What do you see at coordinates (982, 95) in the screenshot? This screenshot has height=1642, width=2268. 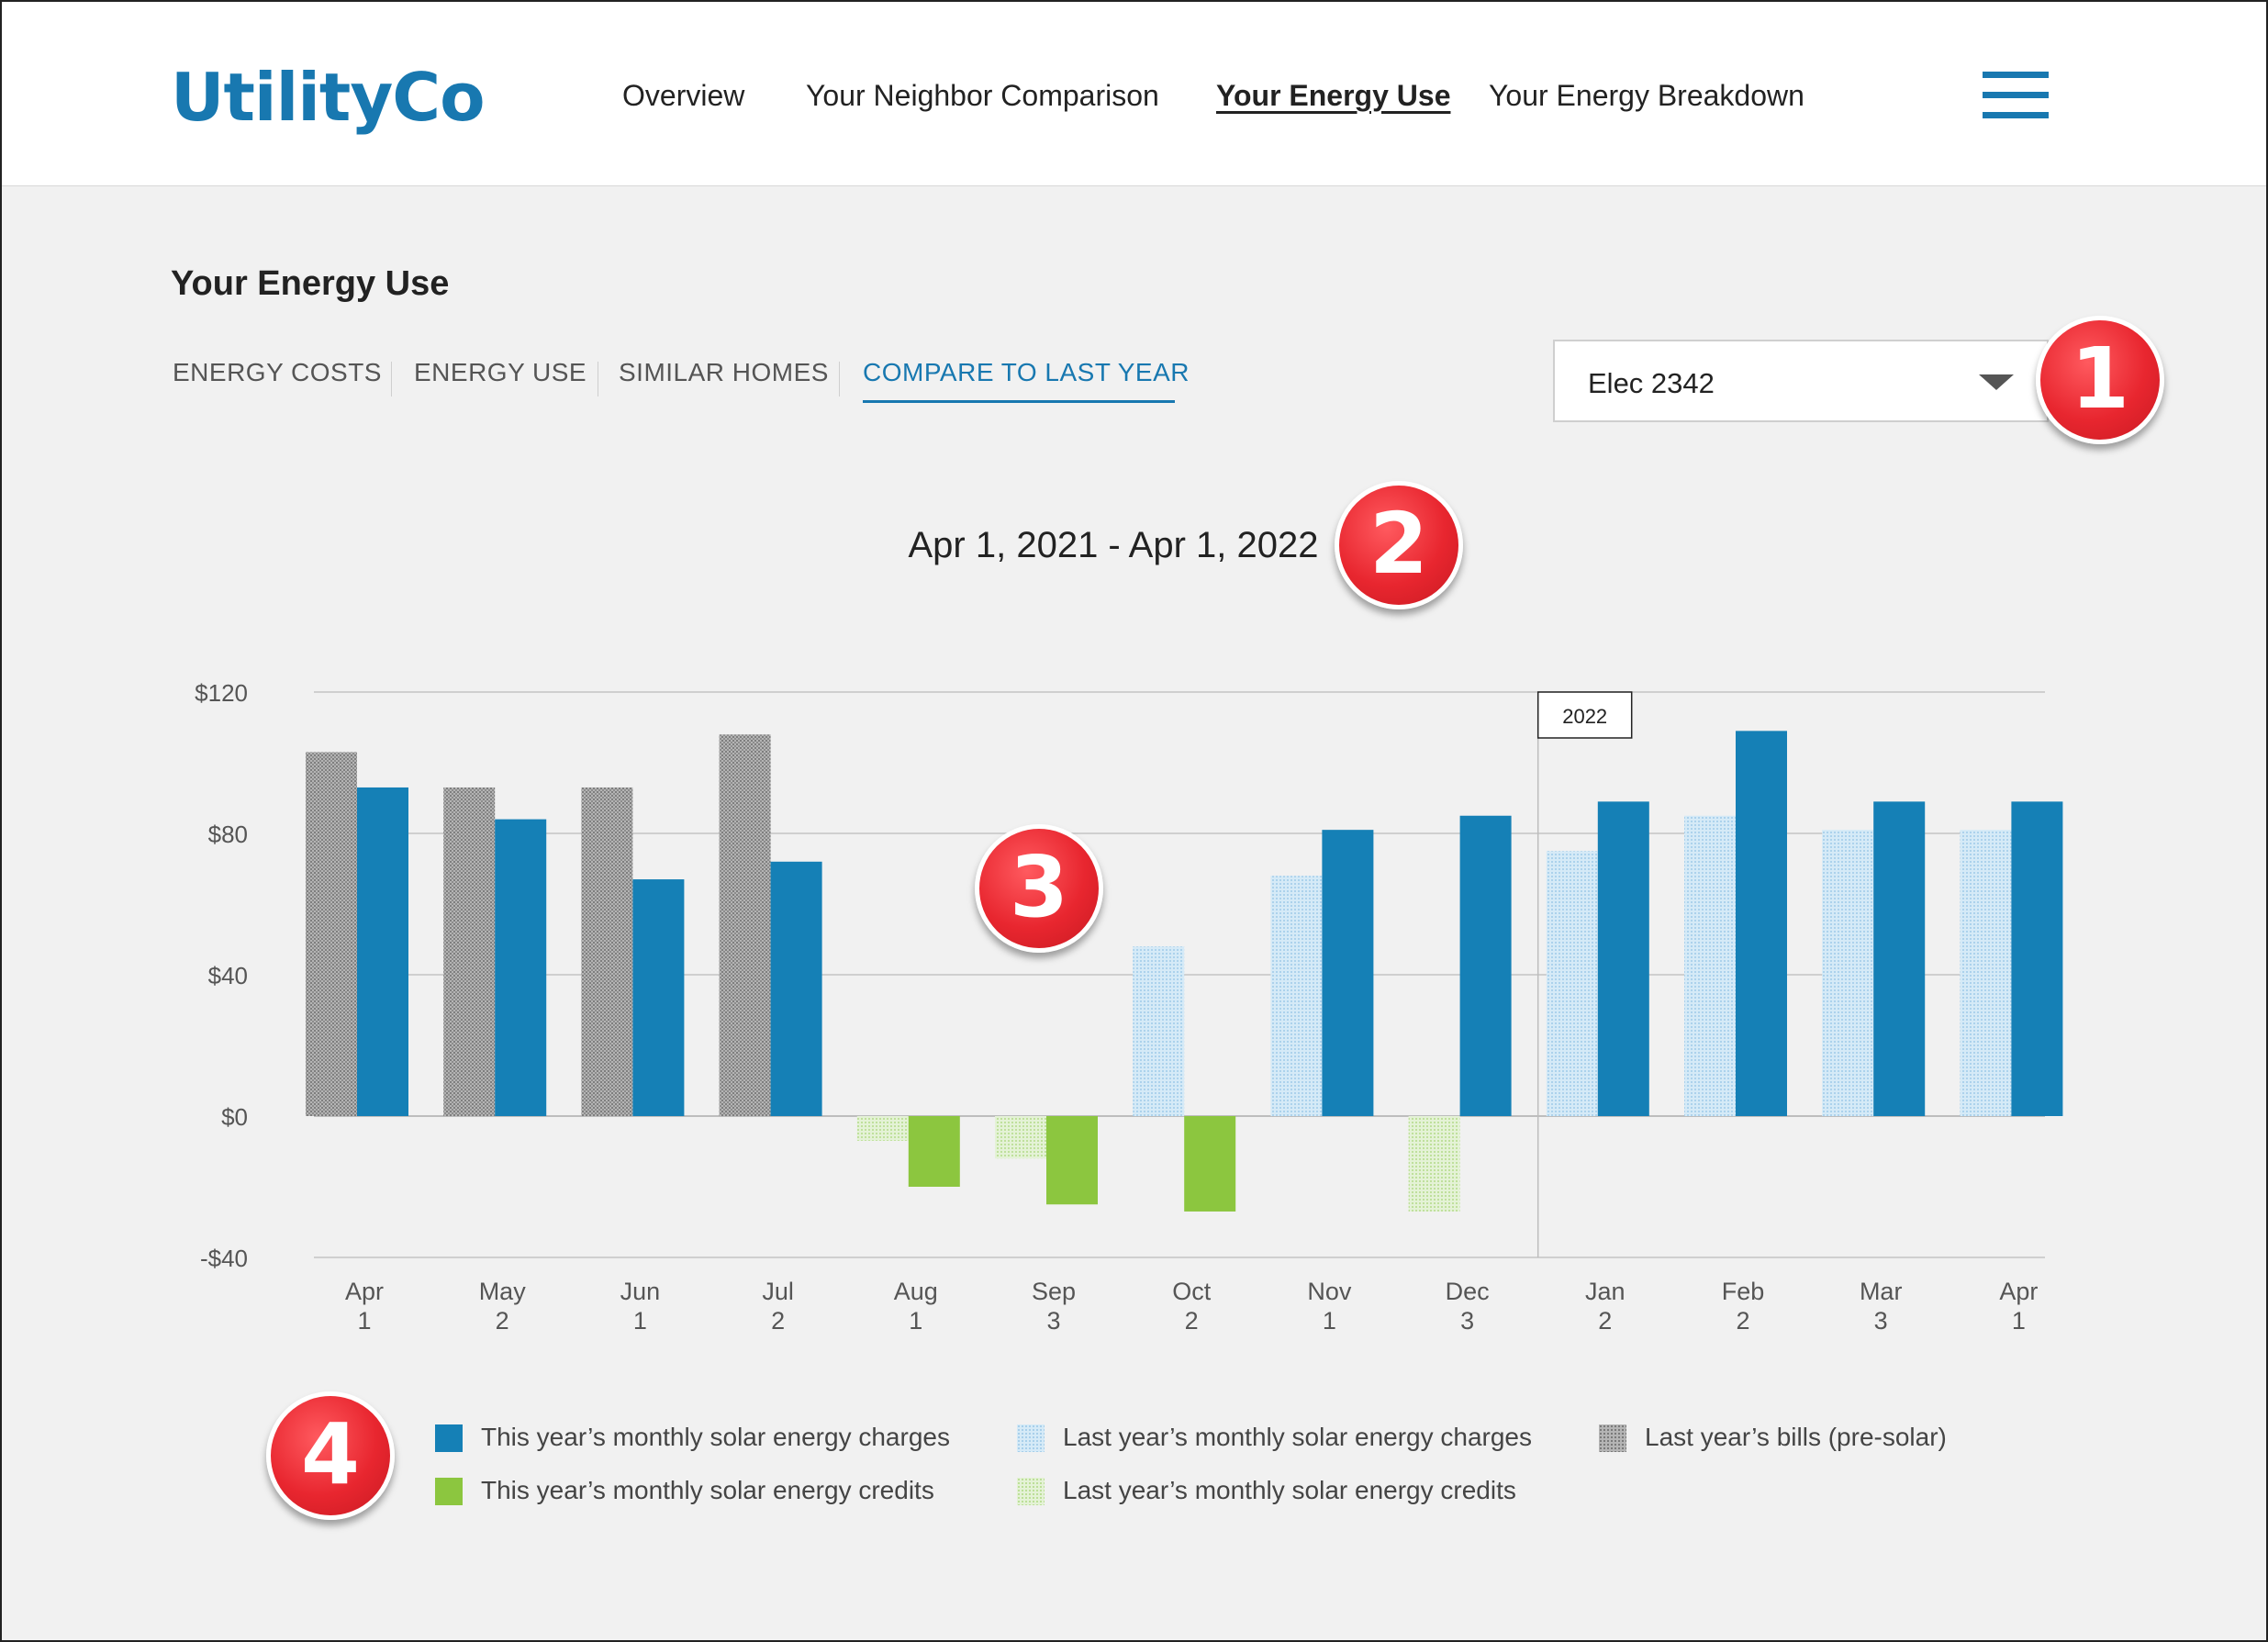 I see `nav-neighbor-comparison: Your Neighbor Comparison` at bounding box center [982, 95].